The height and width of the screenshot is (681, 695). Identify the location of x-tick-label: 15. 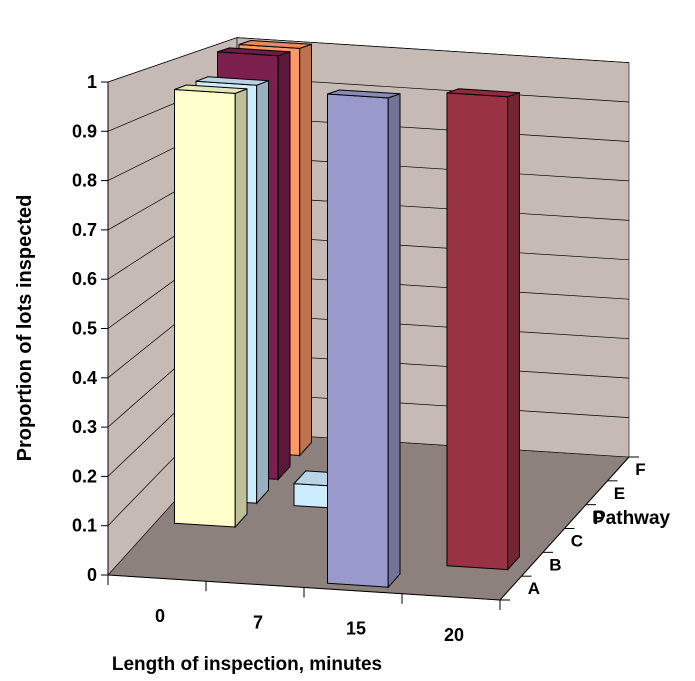
(356, 629).